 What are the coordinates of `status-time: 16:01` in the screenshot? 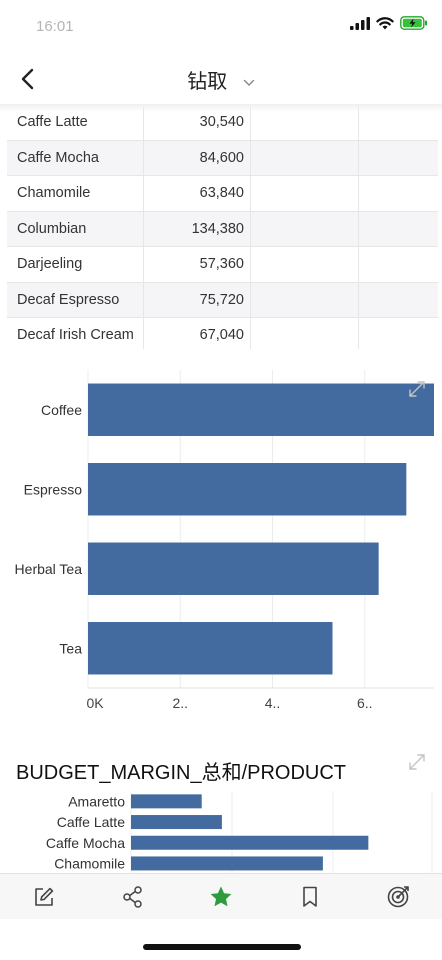 It's located at (55, 26).